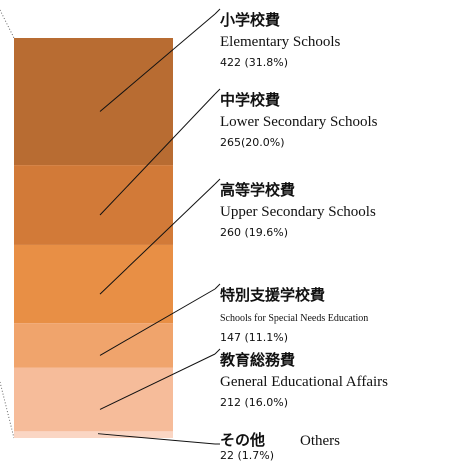 Image resolution: width=462 pixels, height=463 pixels. I want to click on english-label: Upper Secondary Schools, so click(298, 212).